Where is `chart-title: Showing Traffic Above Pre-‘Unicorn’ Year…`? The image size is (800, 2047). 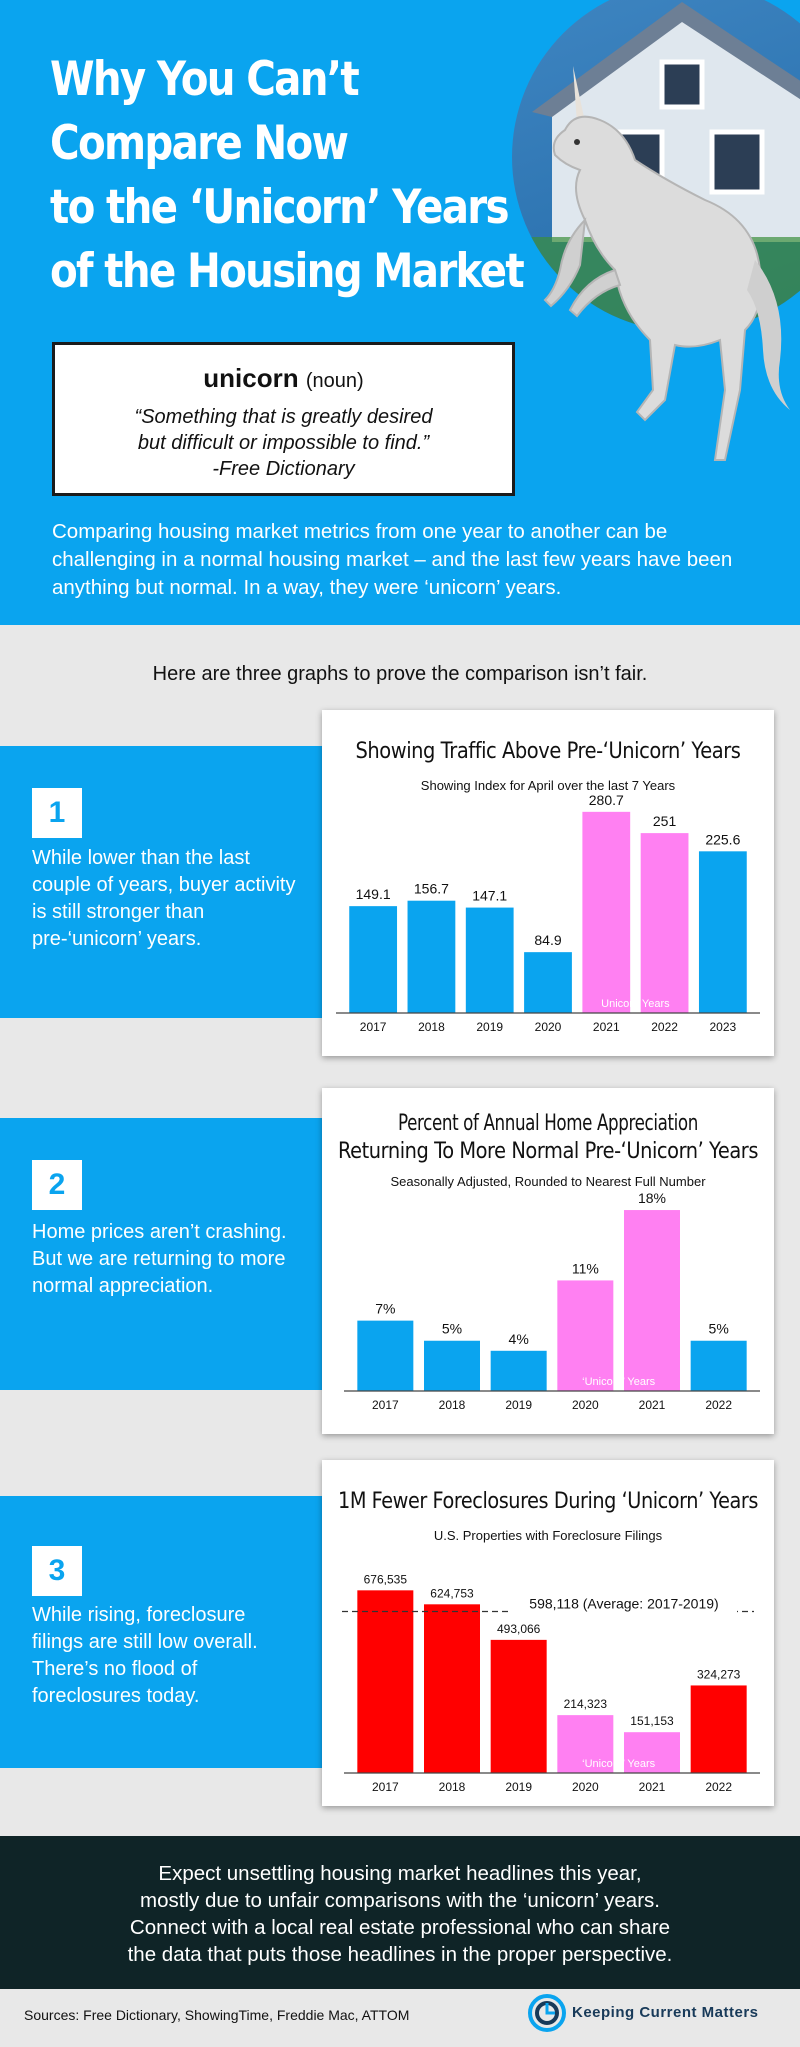 chart-title: Showing Traffic Above Pre-‘Unicorn’ Year… is located at coordinates (548, 751).